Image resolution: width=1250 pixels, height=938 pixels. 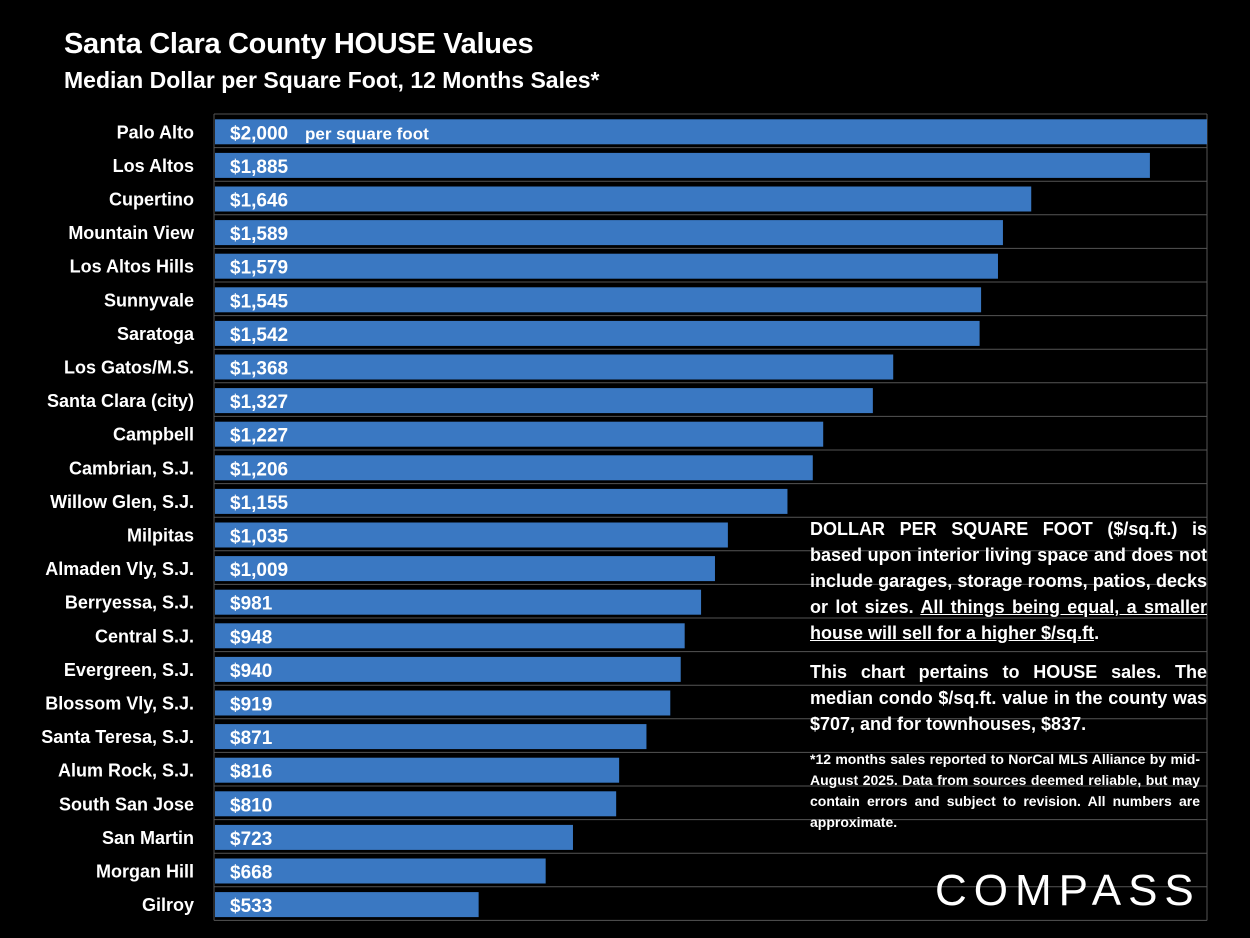 I want to click on data-label: $1,545, so click(x=259, y=301).